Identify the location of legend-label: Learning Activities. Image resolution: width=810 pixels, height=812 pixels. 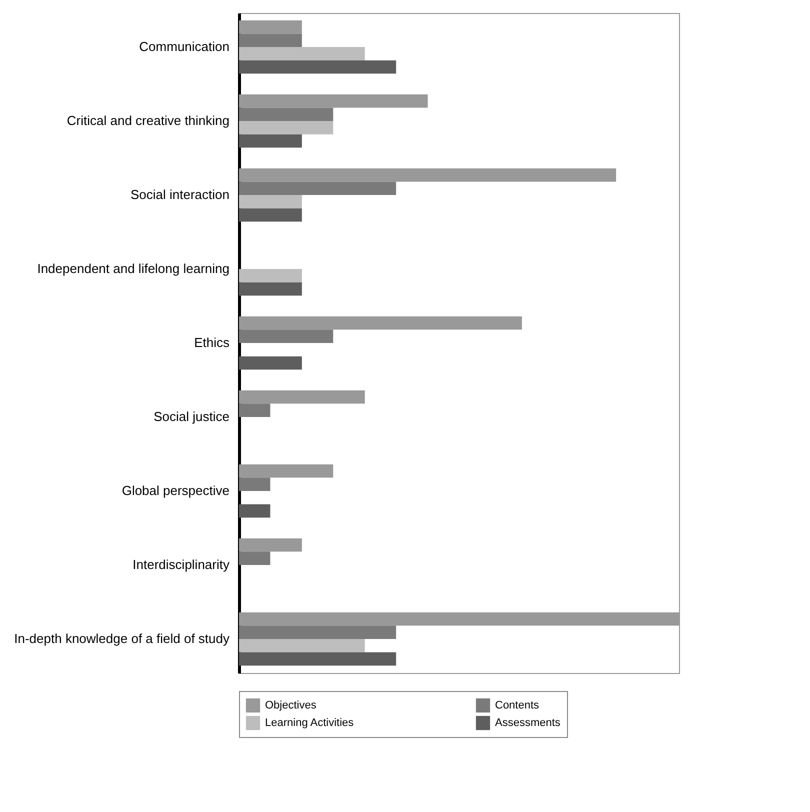
(309, 723).